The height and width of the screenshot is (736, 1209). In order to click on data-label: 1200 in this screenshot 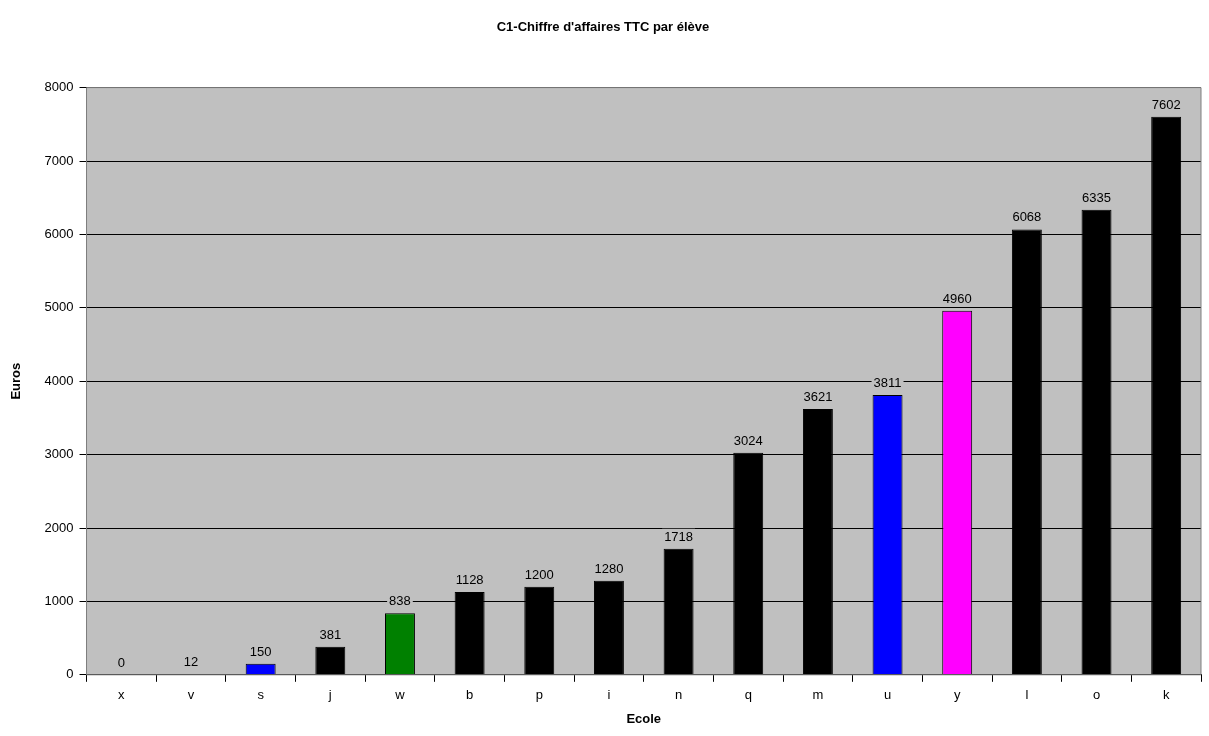, I will do `click(539, 574)`.